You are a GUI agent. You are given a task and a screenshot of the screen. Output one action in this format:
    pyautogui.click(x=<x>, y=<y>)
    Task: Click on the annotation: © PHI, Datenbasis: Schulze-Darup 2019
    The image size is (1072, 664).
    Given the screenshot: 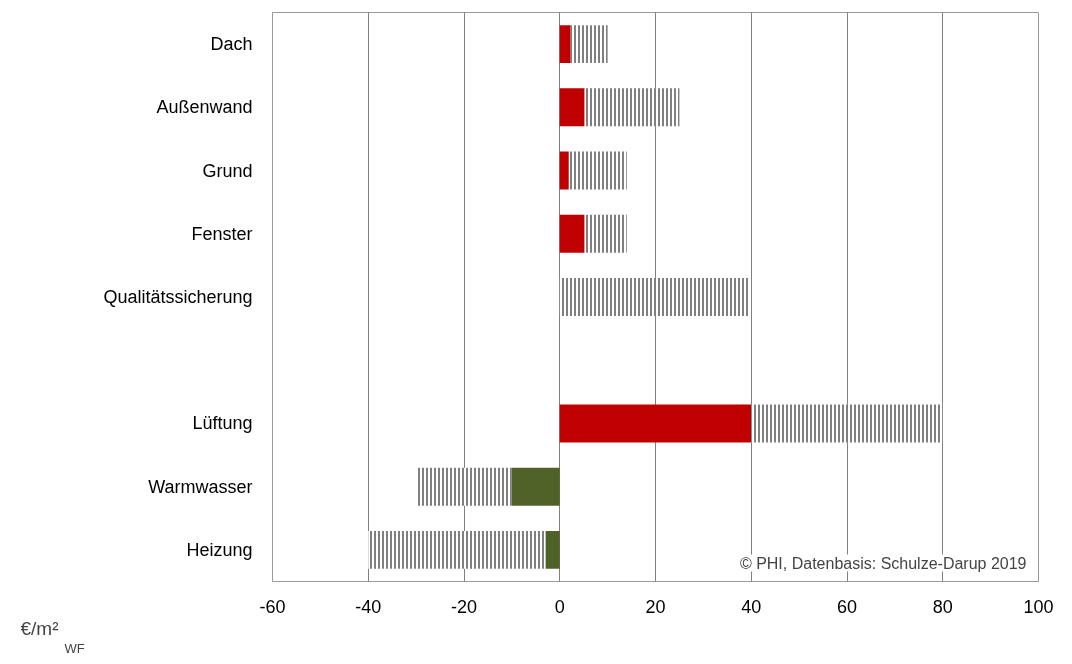 What is the action you would take?
    pyautogui.click(x=883, y=563)
    